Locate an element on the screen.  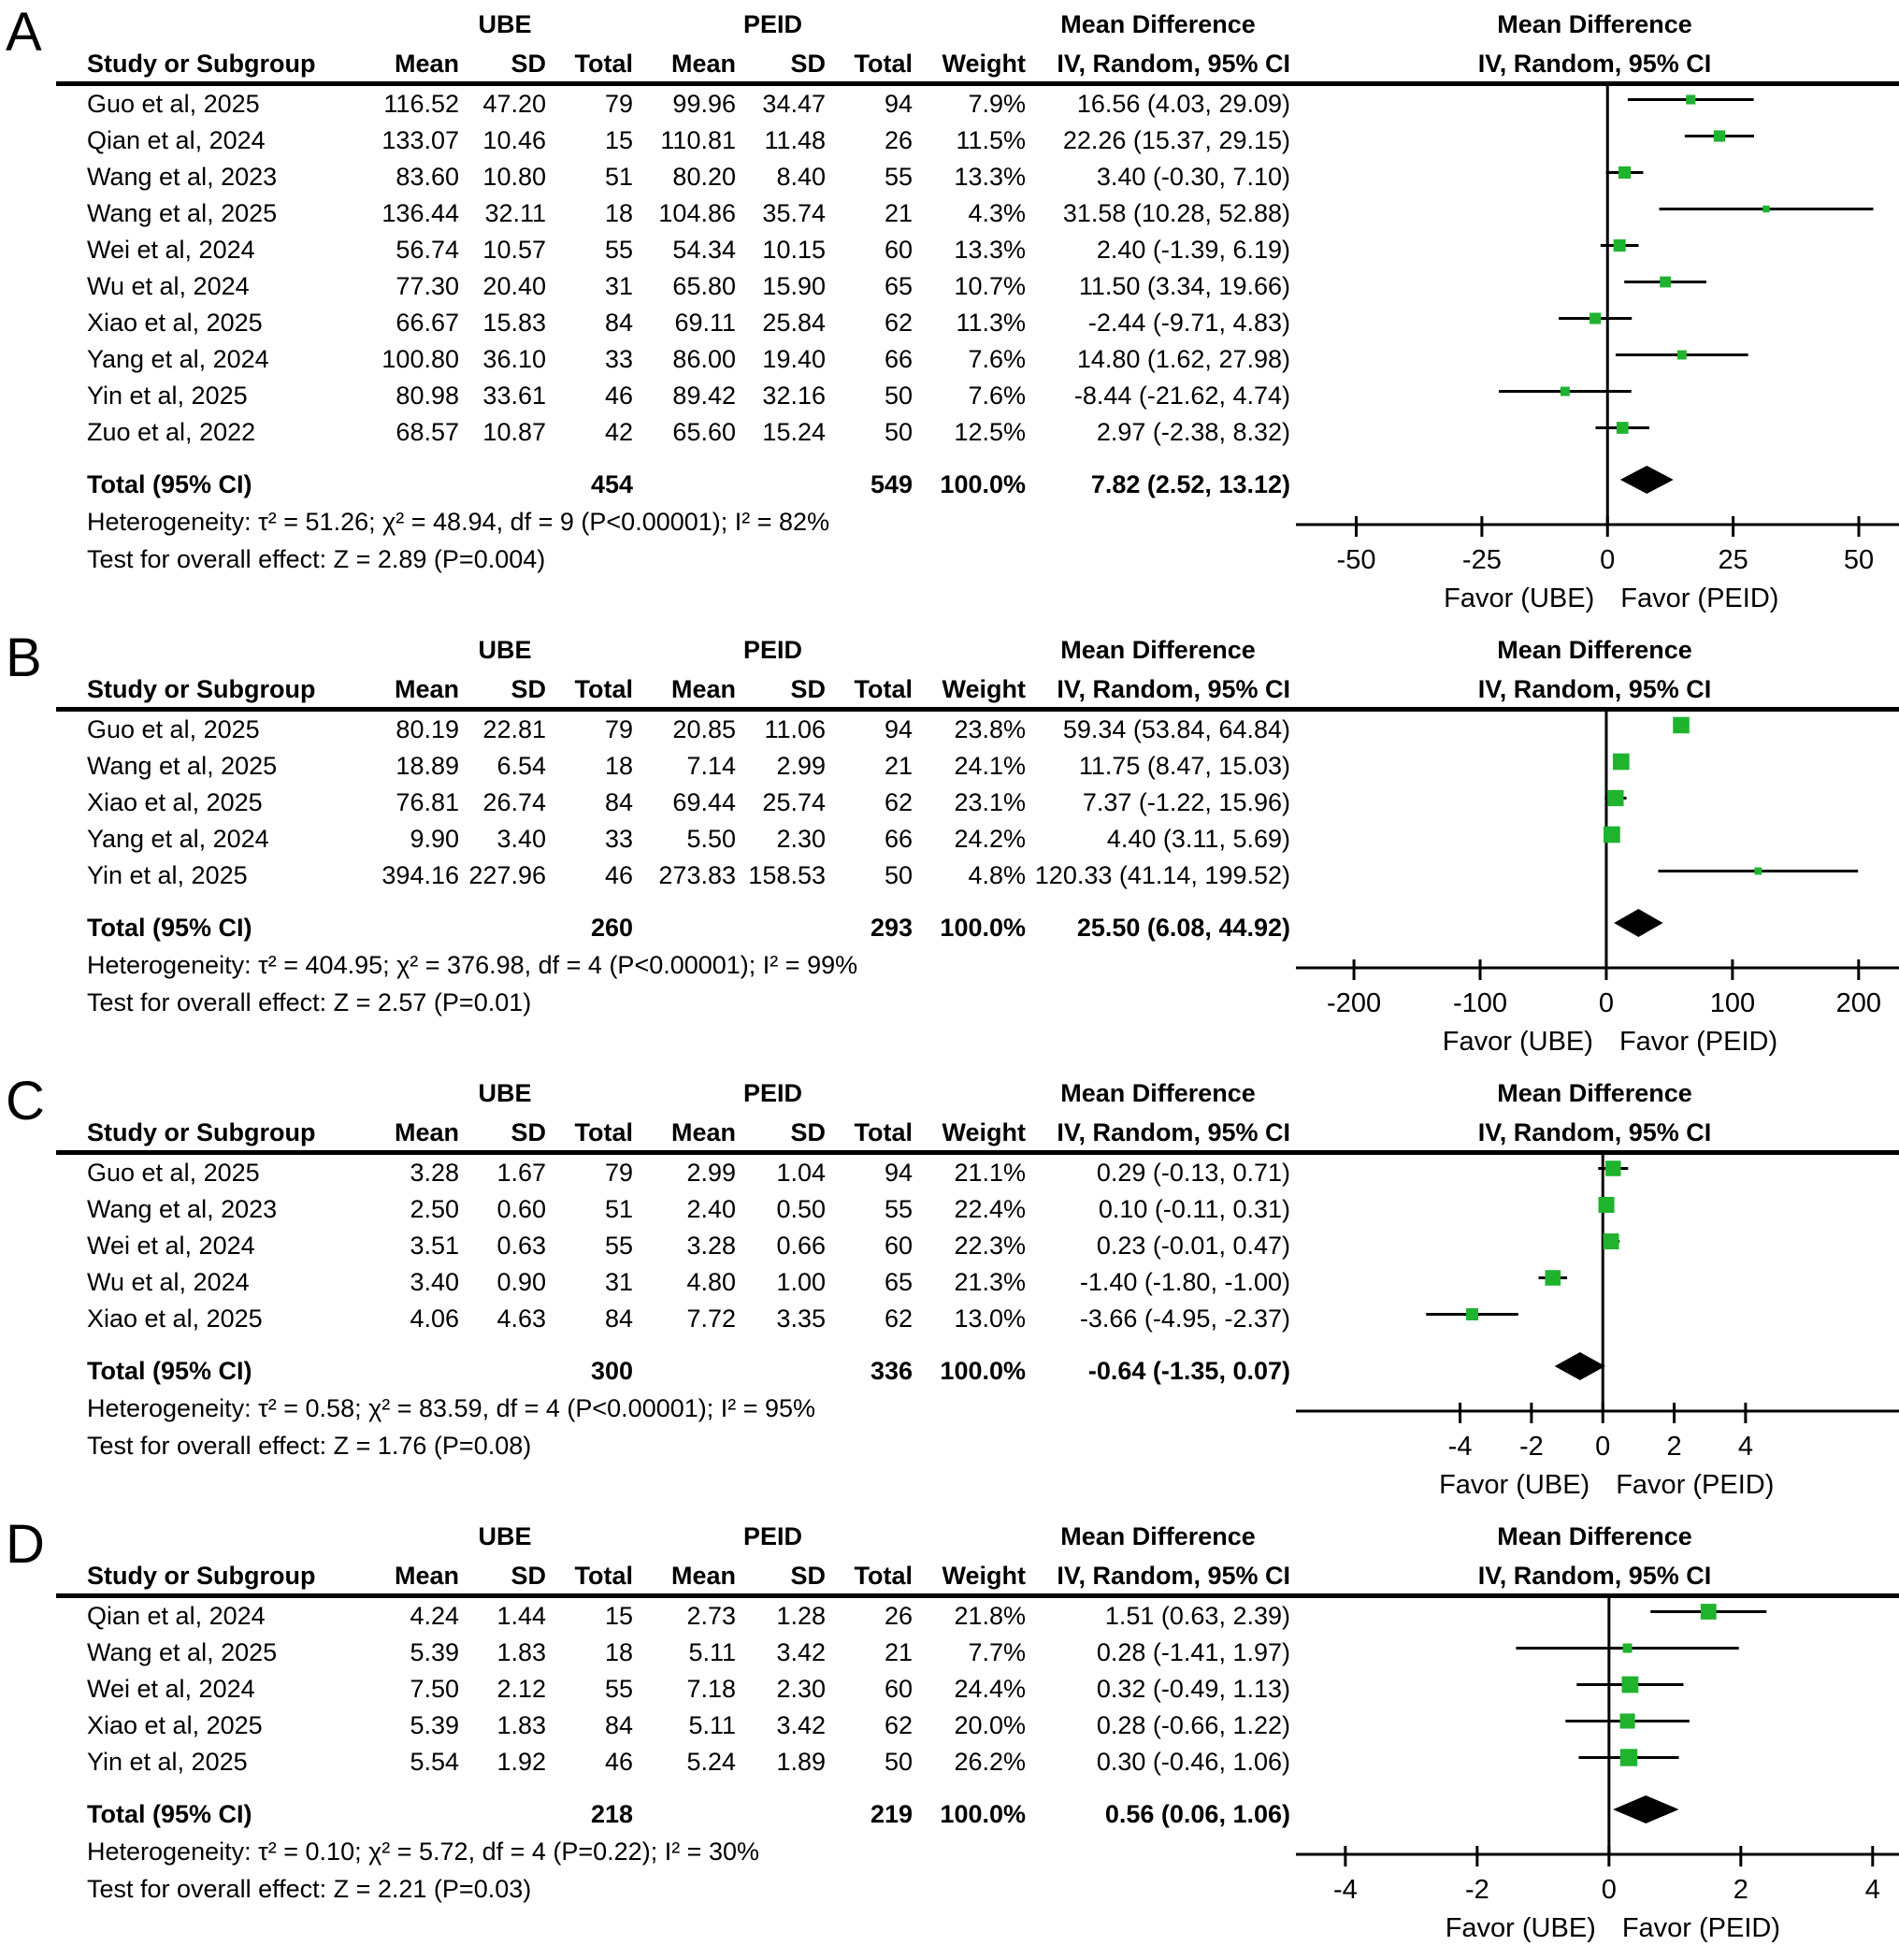
study-weight: 24.1% is located at coordinates (990, 766).